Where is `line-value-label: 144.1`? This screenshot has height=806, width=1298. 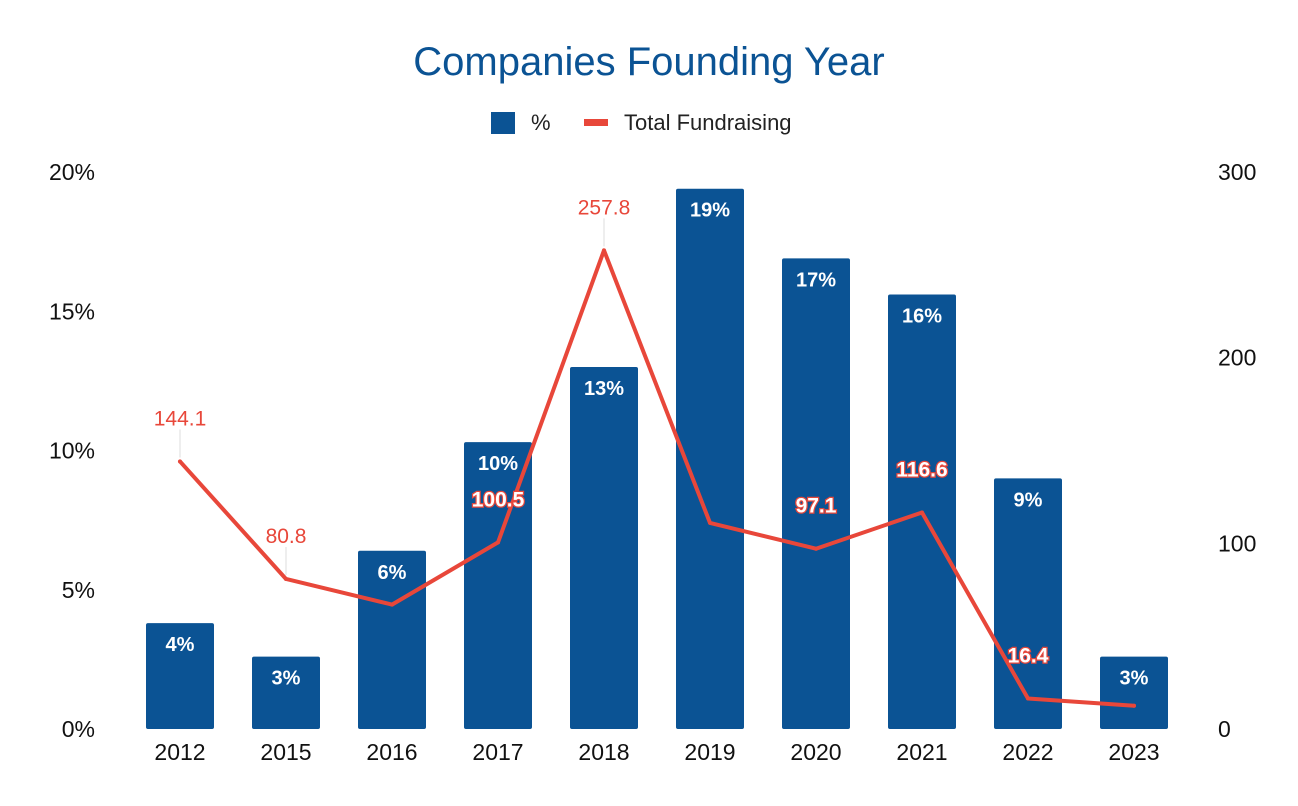 line-value-label: 144.1 is located at coordinates (180, 418).